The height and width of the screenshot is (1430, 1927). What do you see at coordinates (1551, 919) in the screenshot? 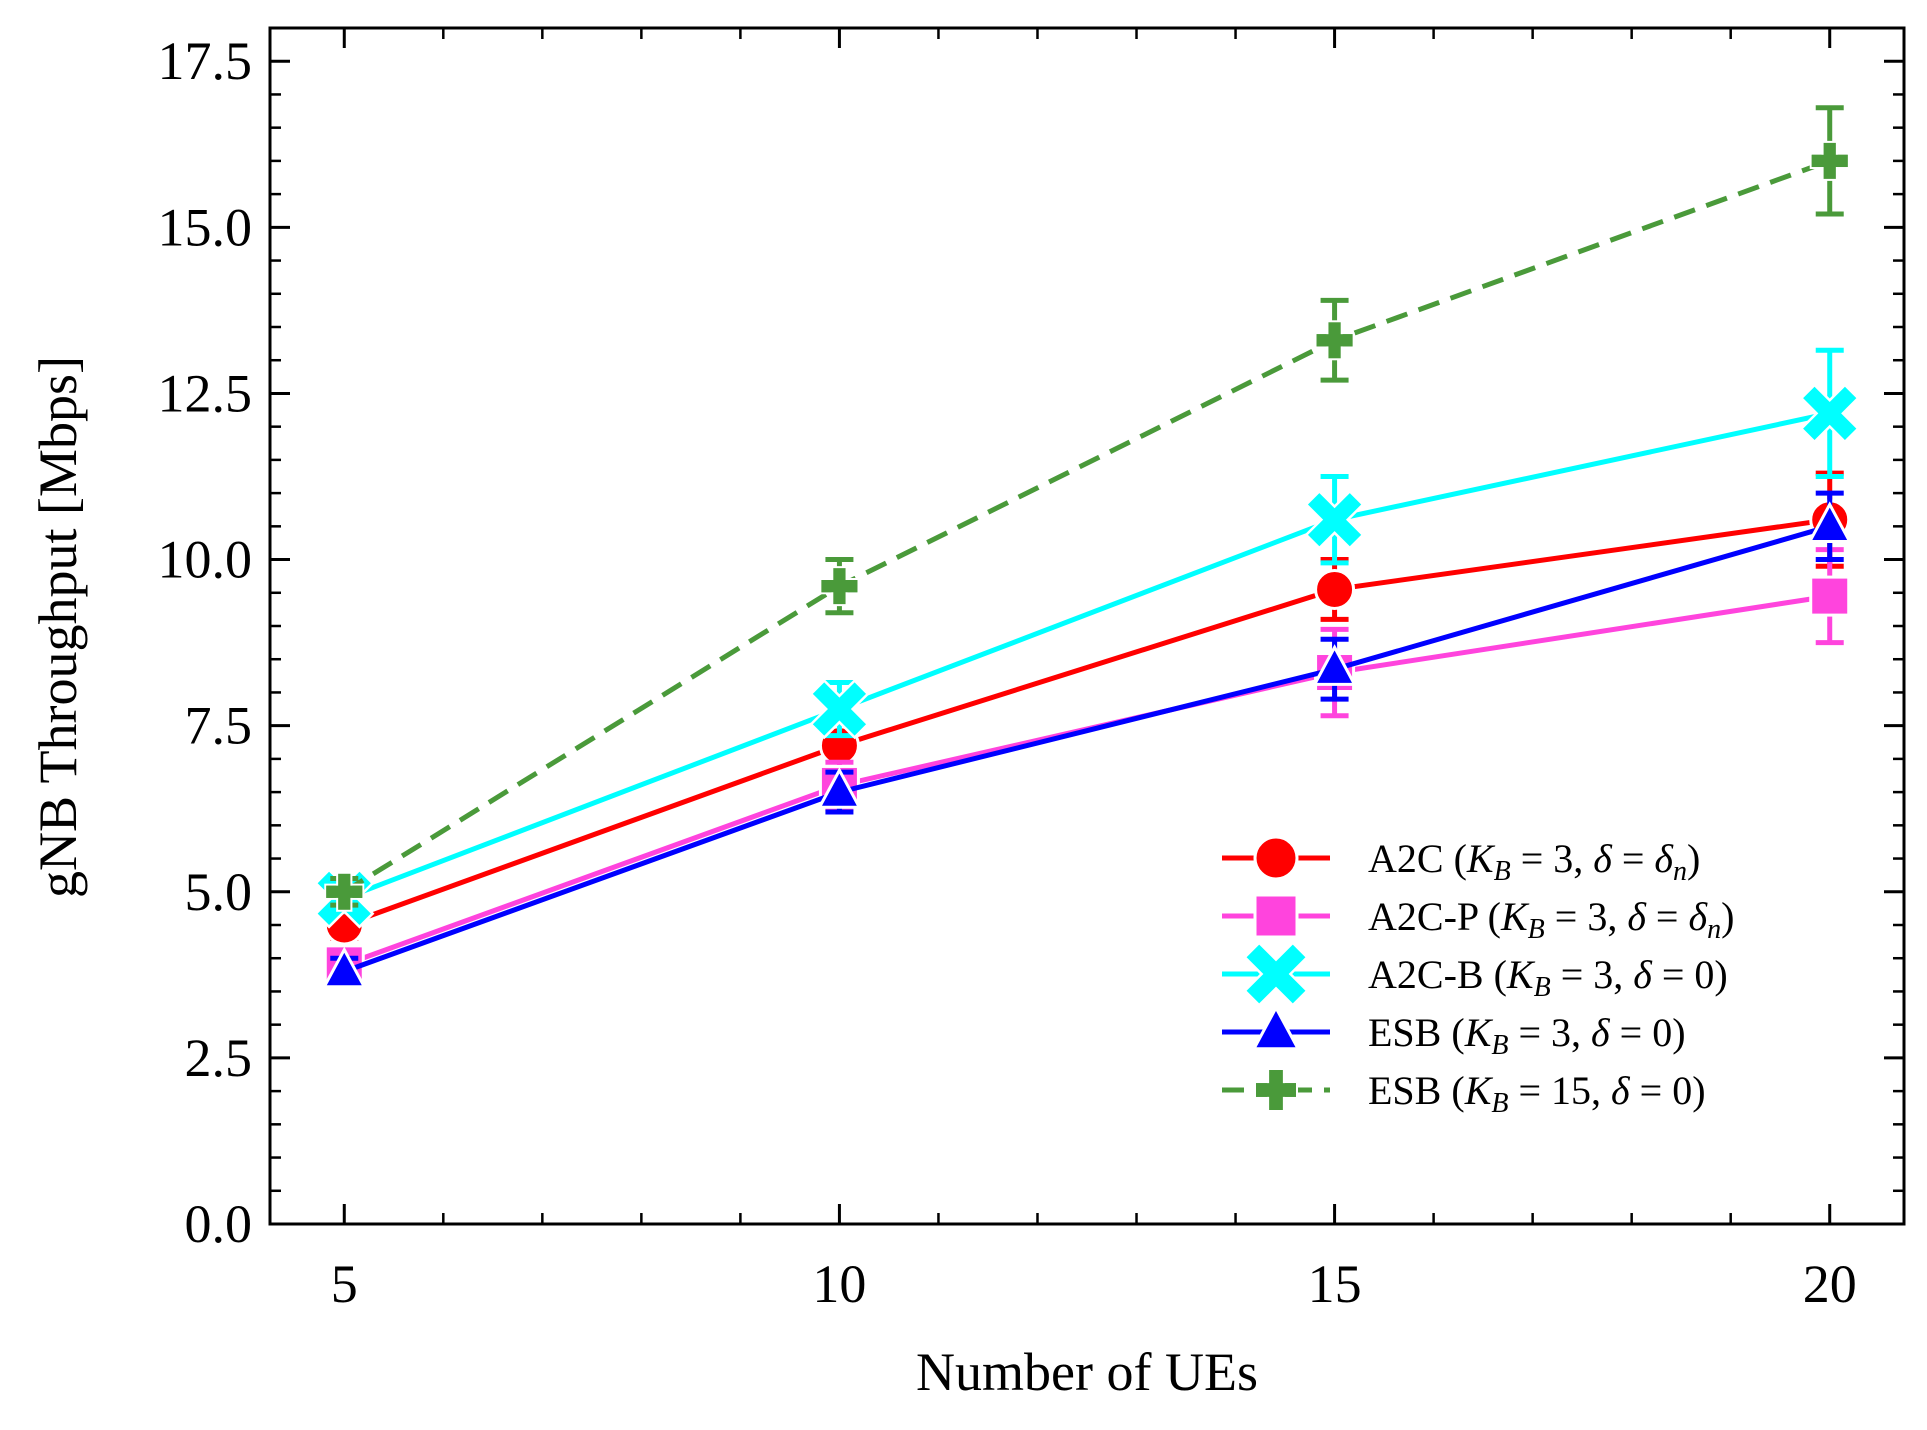
I see `legend-label: A2C-P (KB = 3, δ = δn)` at bounding box center [1551, 919].